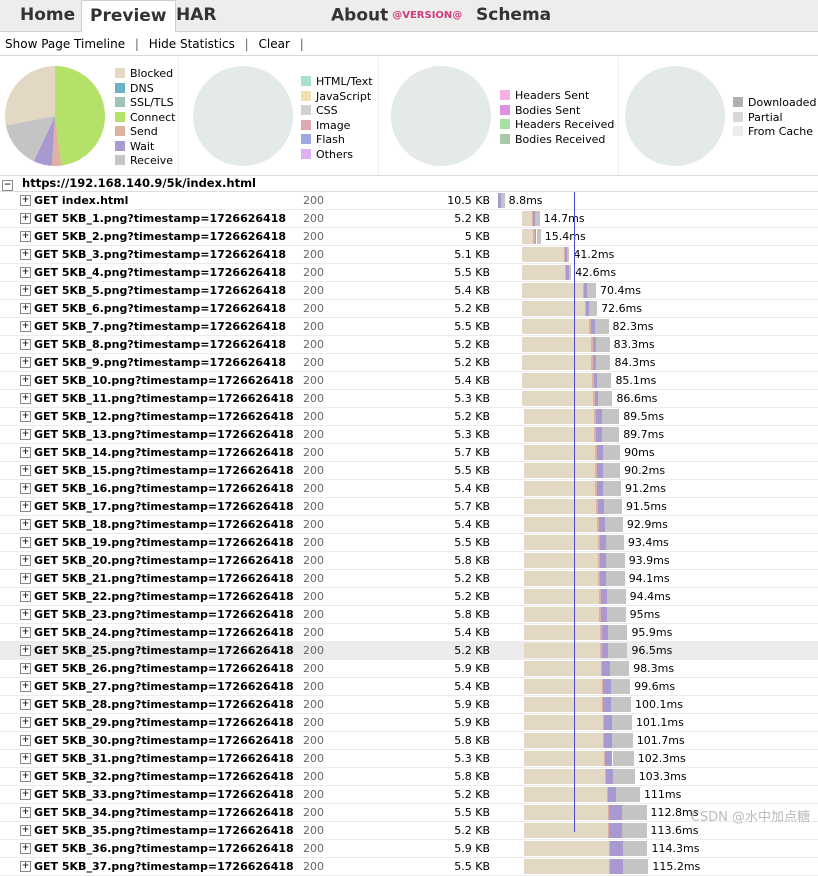 The width and height of the screenshot is (818, 876). Describe the element at coordinates (657, 434) in the screenshot. I see `request-timeline: 89.7ms` at that location.